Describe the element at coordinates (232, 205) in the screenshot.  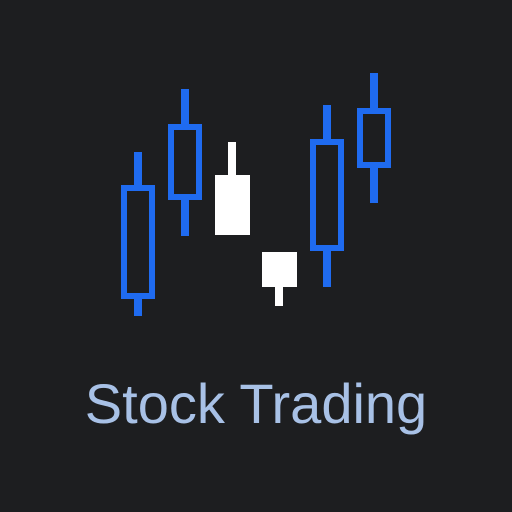
I see `candle-3-body` at that location.